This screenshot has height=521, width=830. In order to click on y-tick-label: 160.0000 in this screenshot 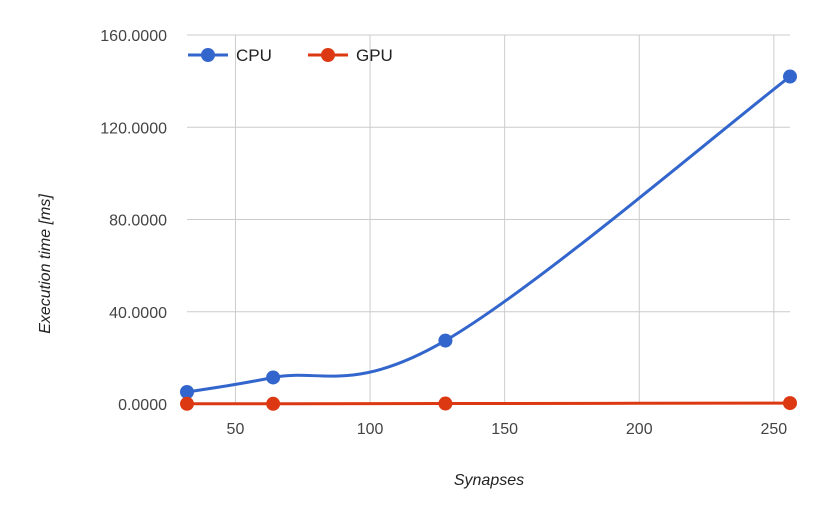, I will do `click(133, 36)`.